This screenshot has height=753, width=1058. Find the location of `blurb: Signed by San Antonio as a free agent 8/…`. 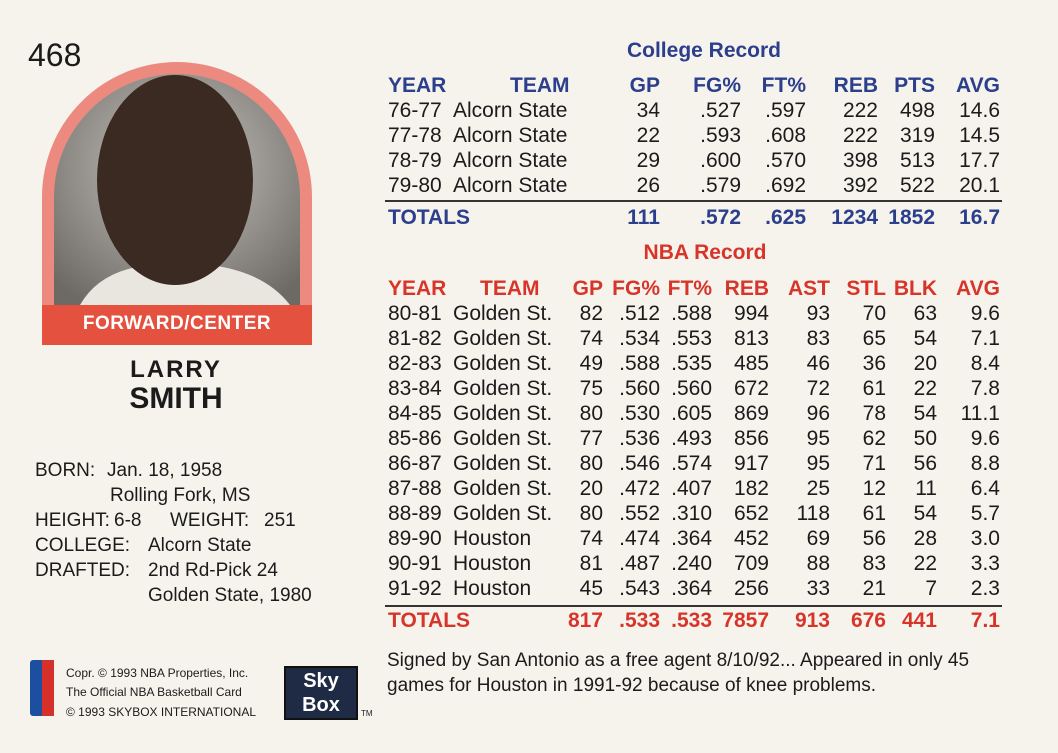

blurb: Signed by San Antonio as a free agent 8/… is located at coordinates (678, 673).